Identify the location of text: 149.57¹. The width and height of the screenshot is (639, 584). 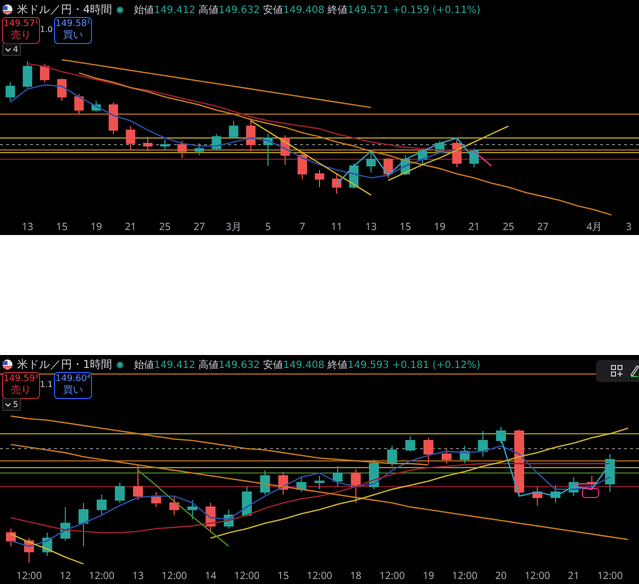
(21, 24).